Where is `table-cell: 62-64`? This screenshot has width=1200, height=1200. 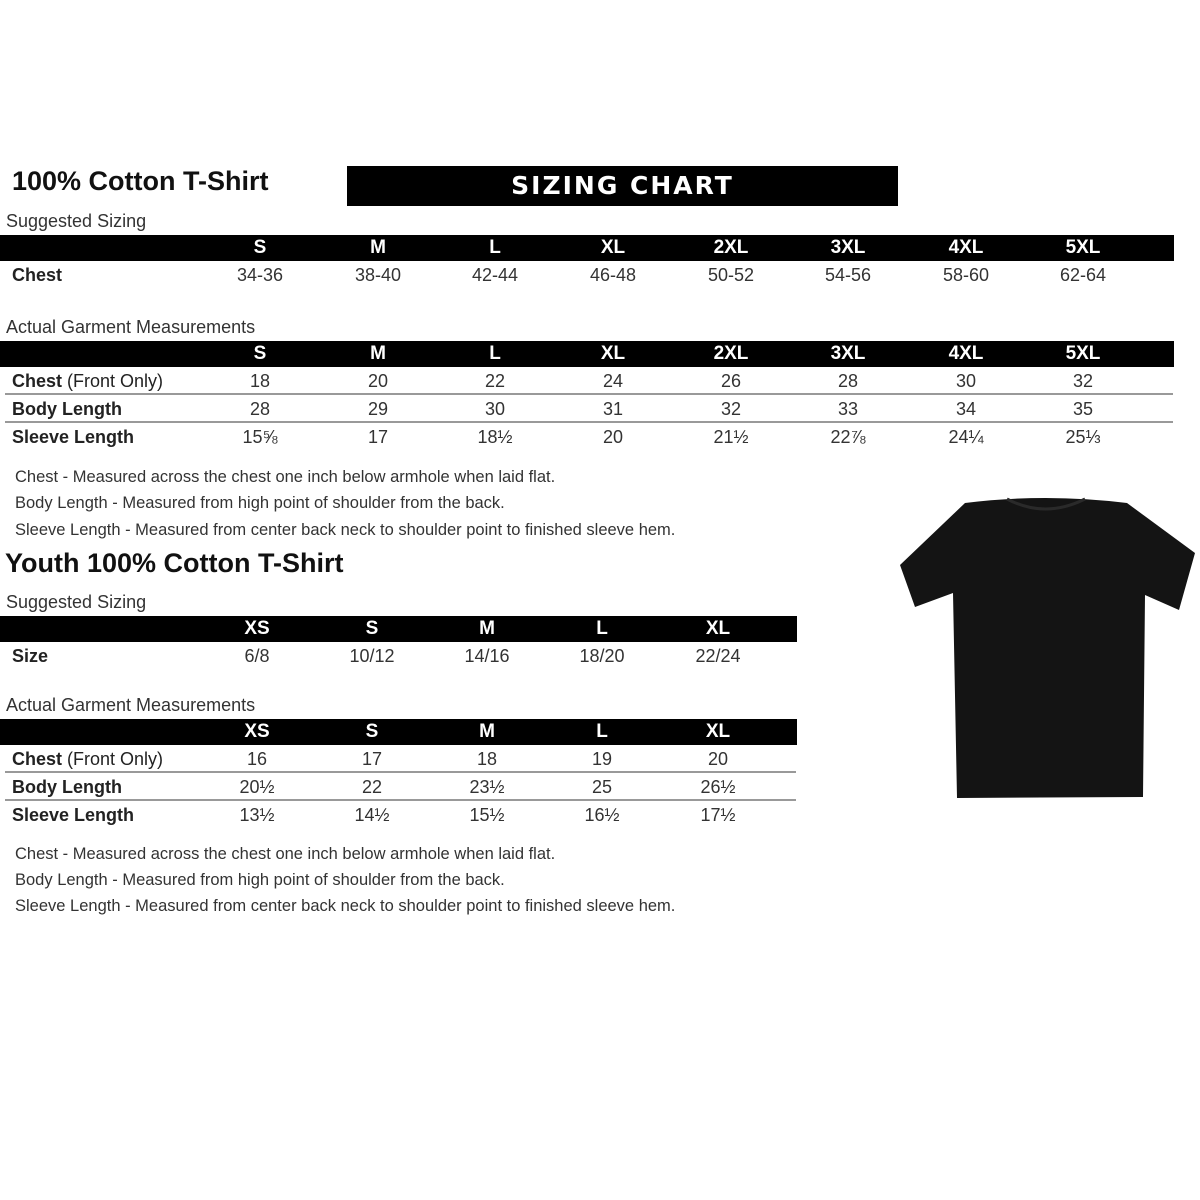 table-cell: 62-64 is located at coordinates (1083, 275).